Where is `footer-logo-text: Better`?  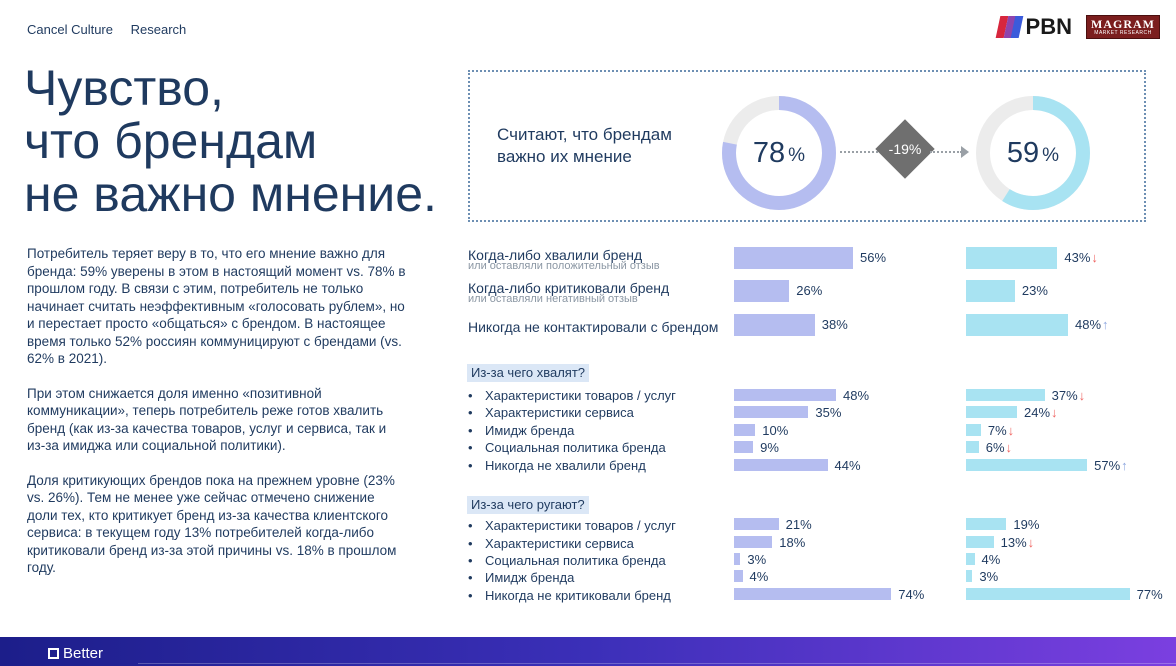
footer-logo-text: Better is located at coordinates (83, 653).